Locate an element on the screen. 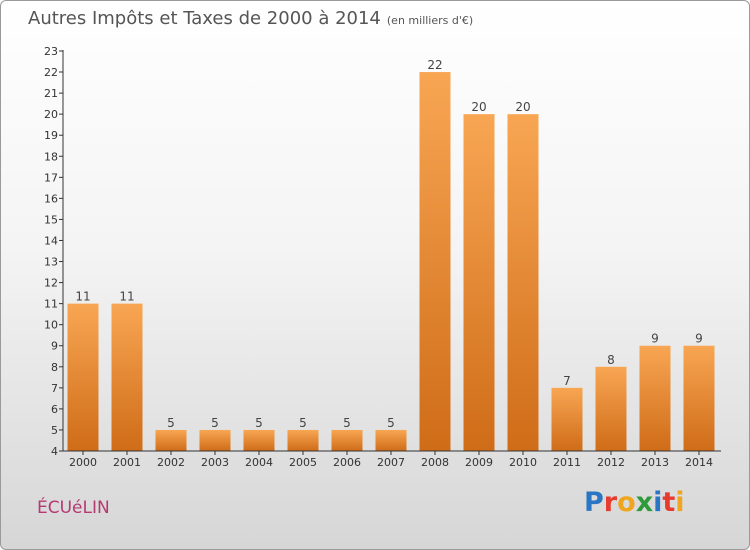  y-tick-label: 20 is located at coordinates (51, 114).